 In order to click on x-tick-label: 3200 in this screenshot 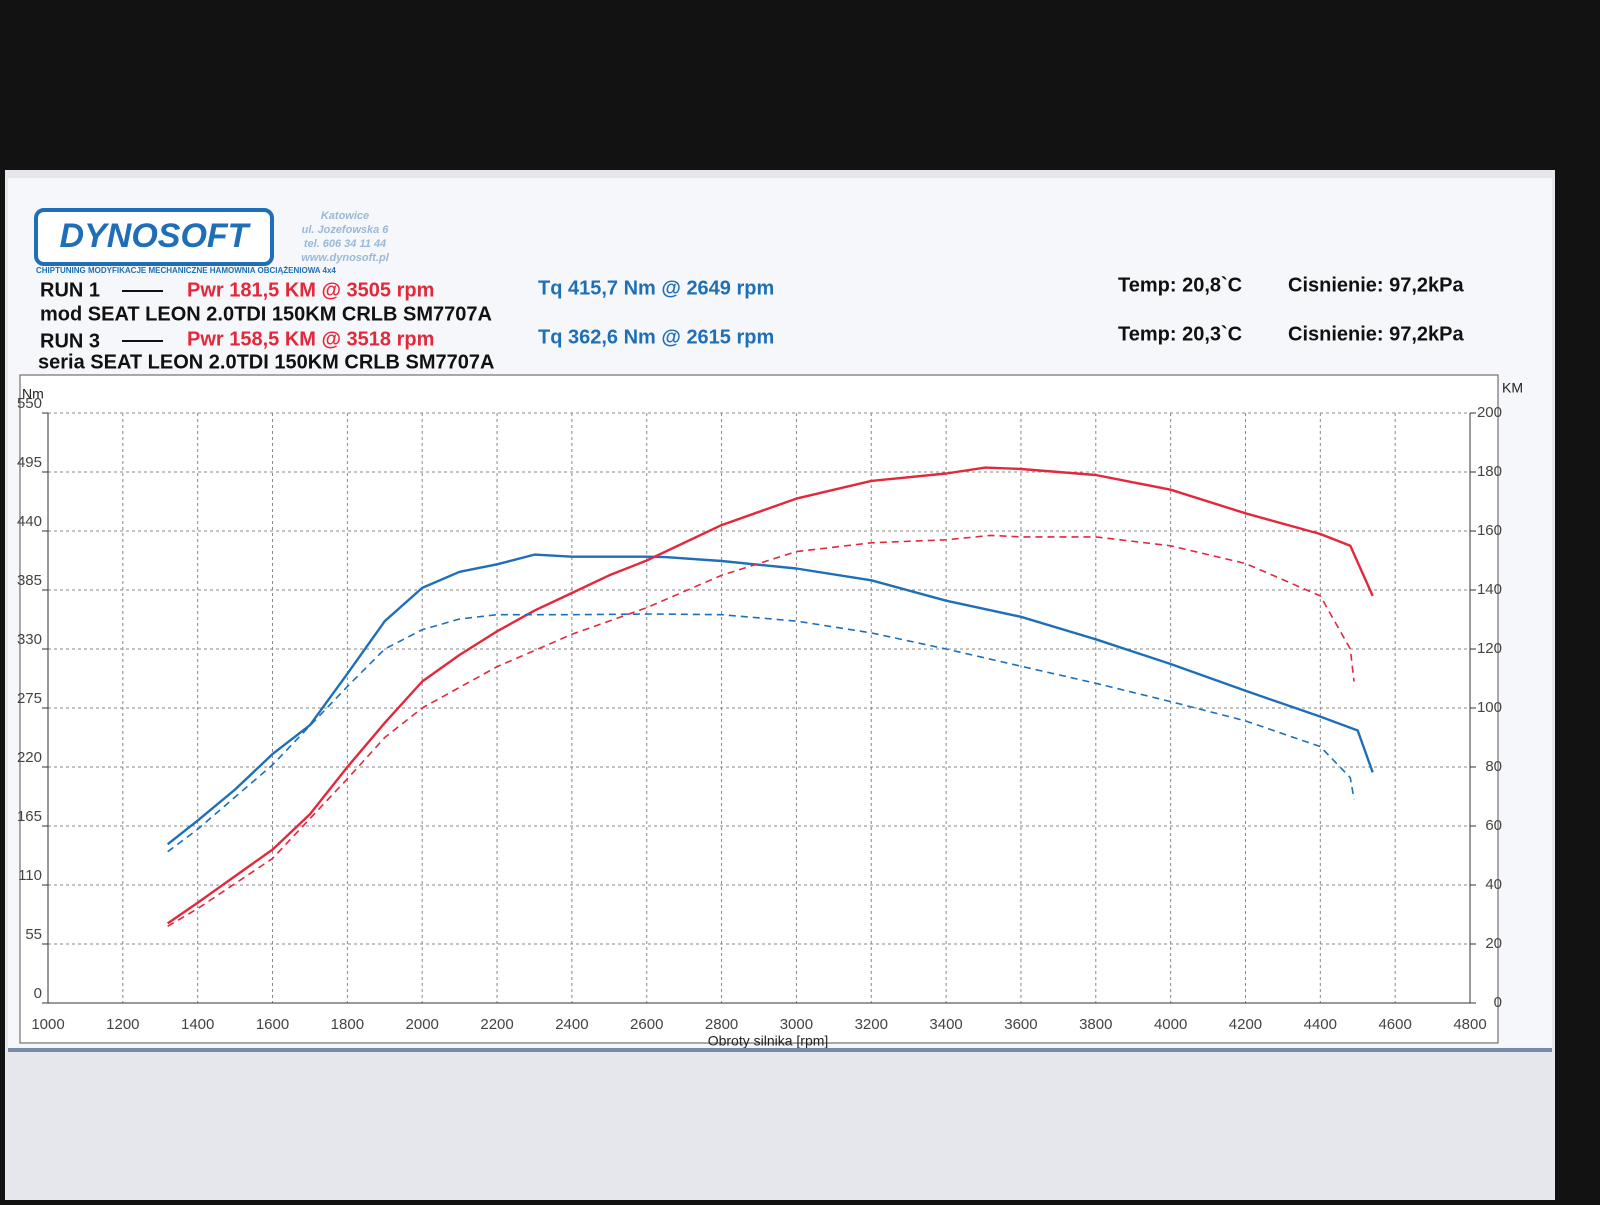, I will do `click(871, 1024)`.